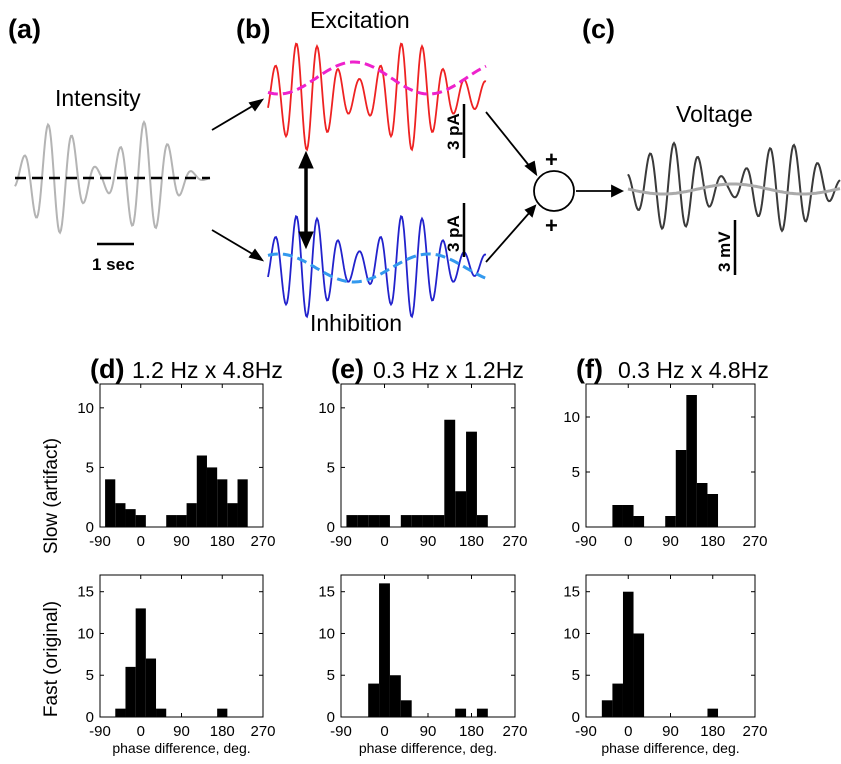 The height and width of the screenshot is (764, 841). What do you see at coordinates (448, 370) in the screenshot?
I see `histogram-title-e: 0.3 Hz x 1.2Hz` at bounding box center [448, 370].